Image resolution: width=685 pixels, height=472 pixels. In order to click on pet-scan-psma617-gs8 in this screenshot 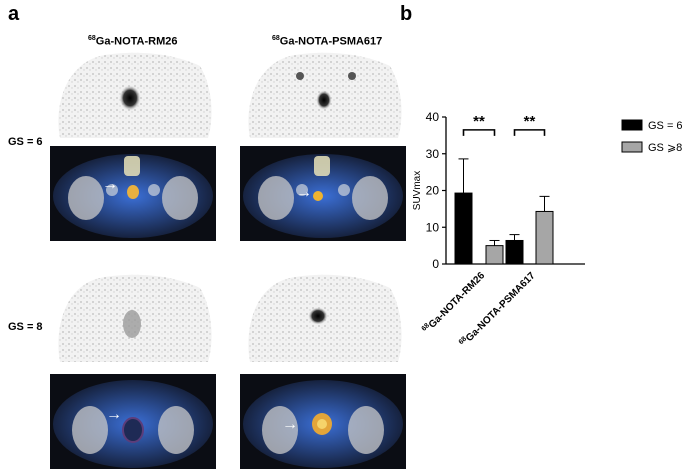, I will do `click(323, 318)`.